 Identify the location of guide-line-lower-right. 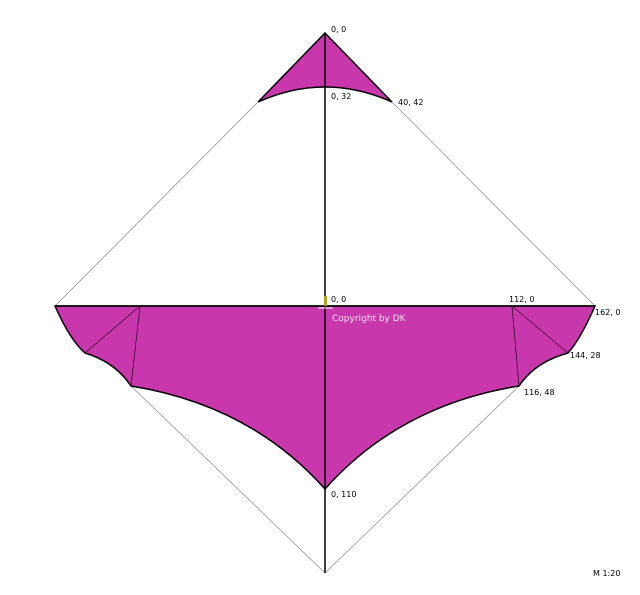
(422, 479).